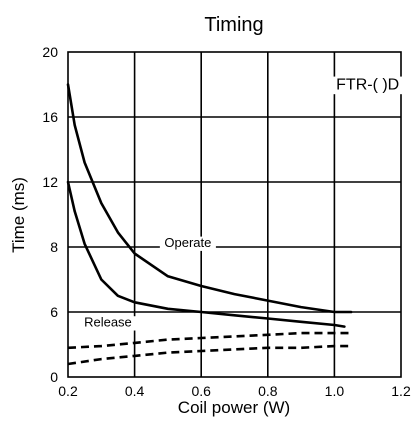 This screenshot has width=412, height=424. What do you see at coordinates (54, 247) in the screenshot?
I see `y-tick-label: 8` at bounding box center [54, 247].